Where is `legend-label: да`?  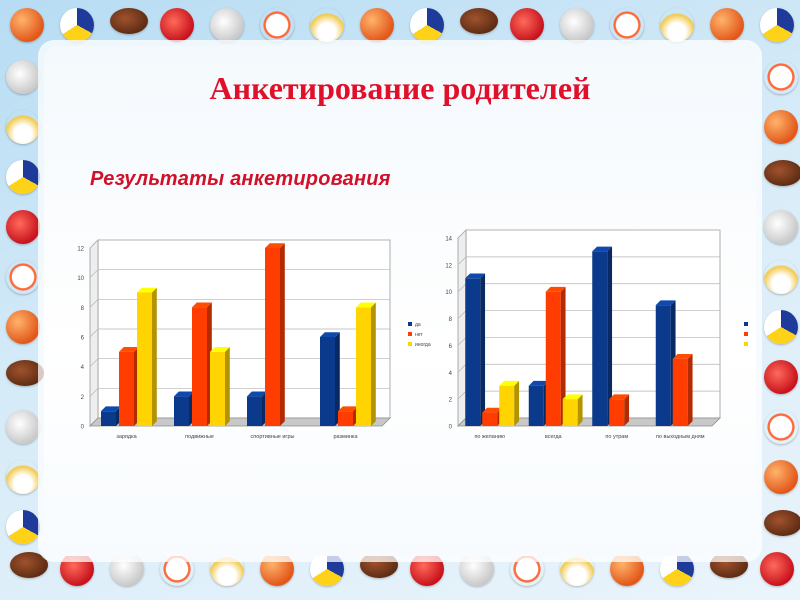
legend-label: да is located at coordinates (418, 325).